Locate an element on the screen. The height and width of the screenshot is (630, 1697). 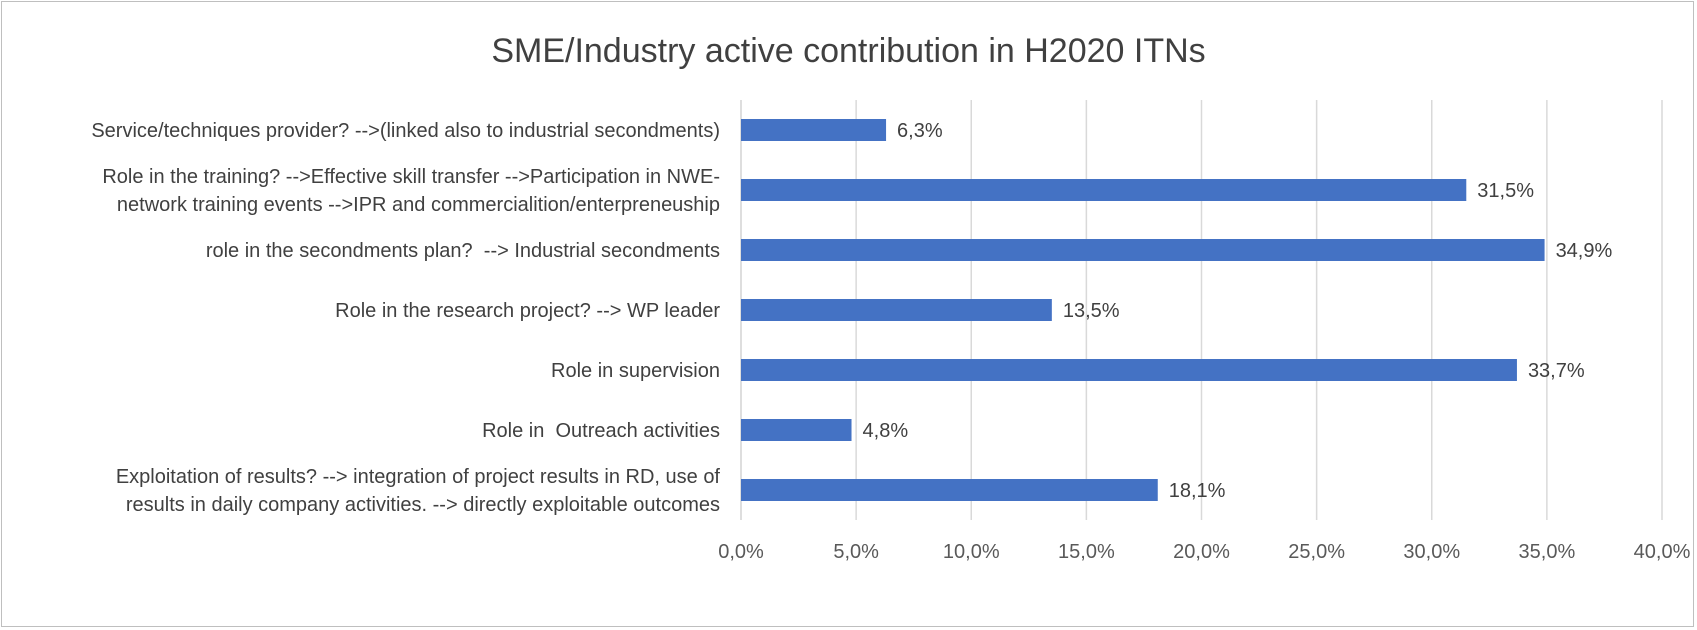
data-label: 13,5% is located at coordinates (1091, 311).